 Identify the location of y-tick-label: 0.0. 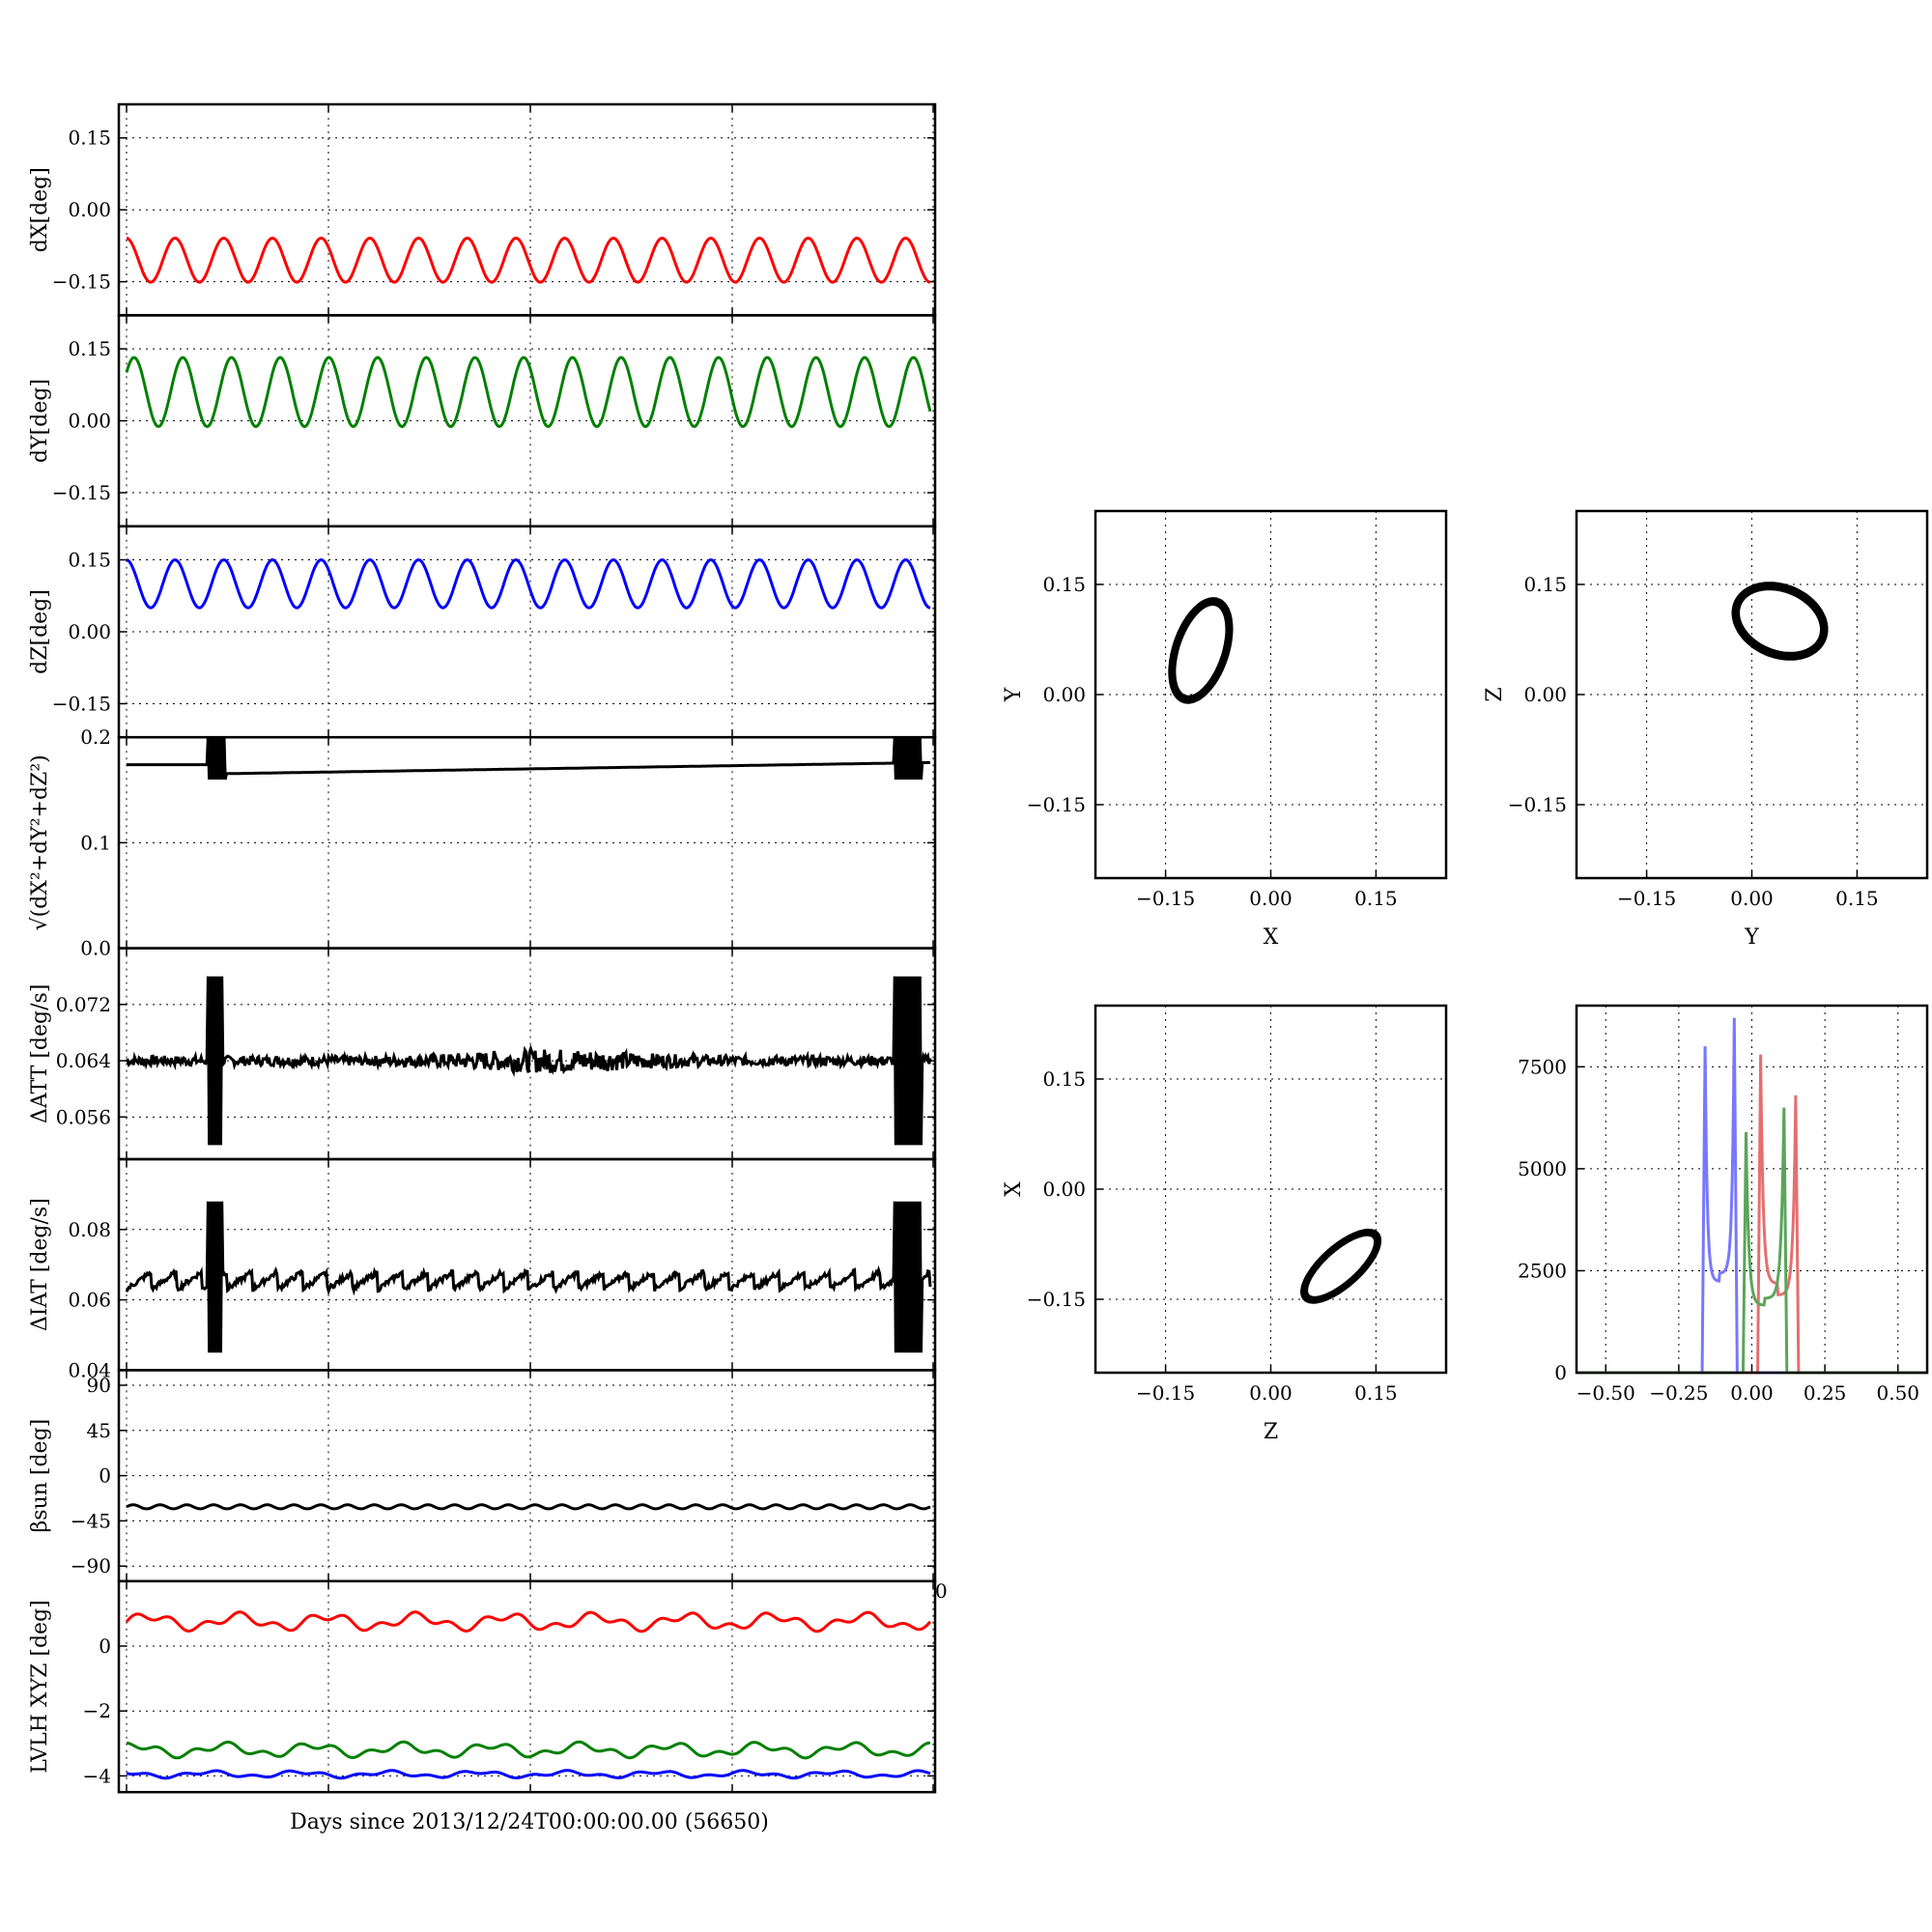
(95, 948).